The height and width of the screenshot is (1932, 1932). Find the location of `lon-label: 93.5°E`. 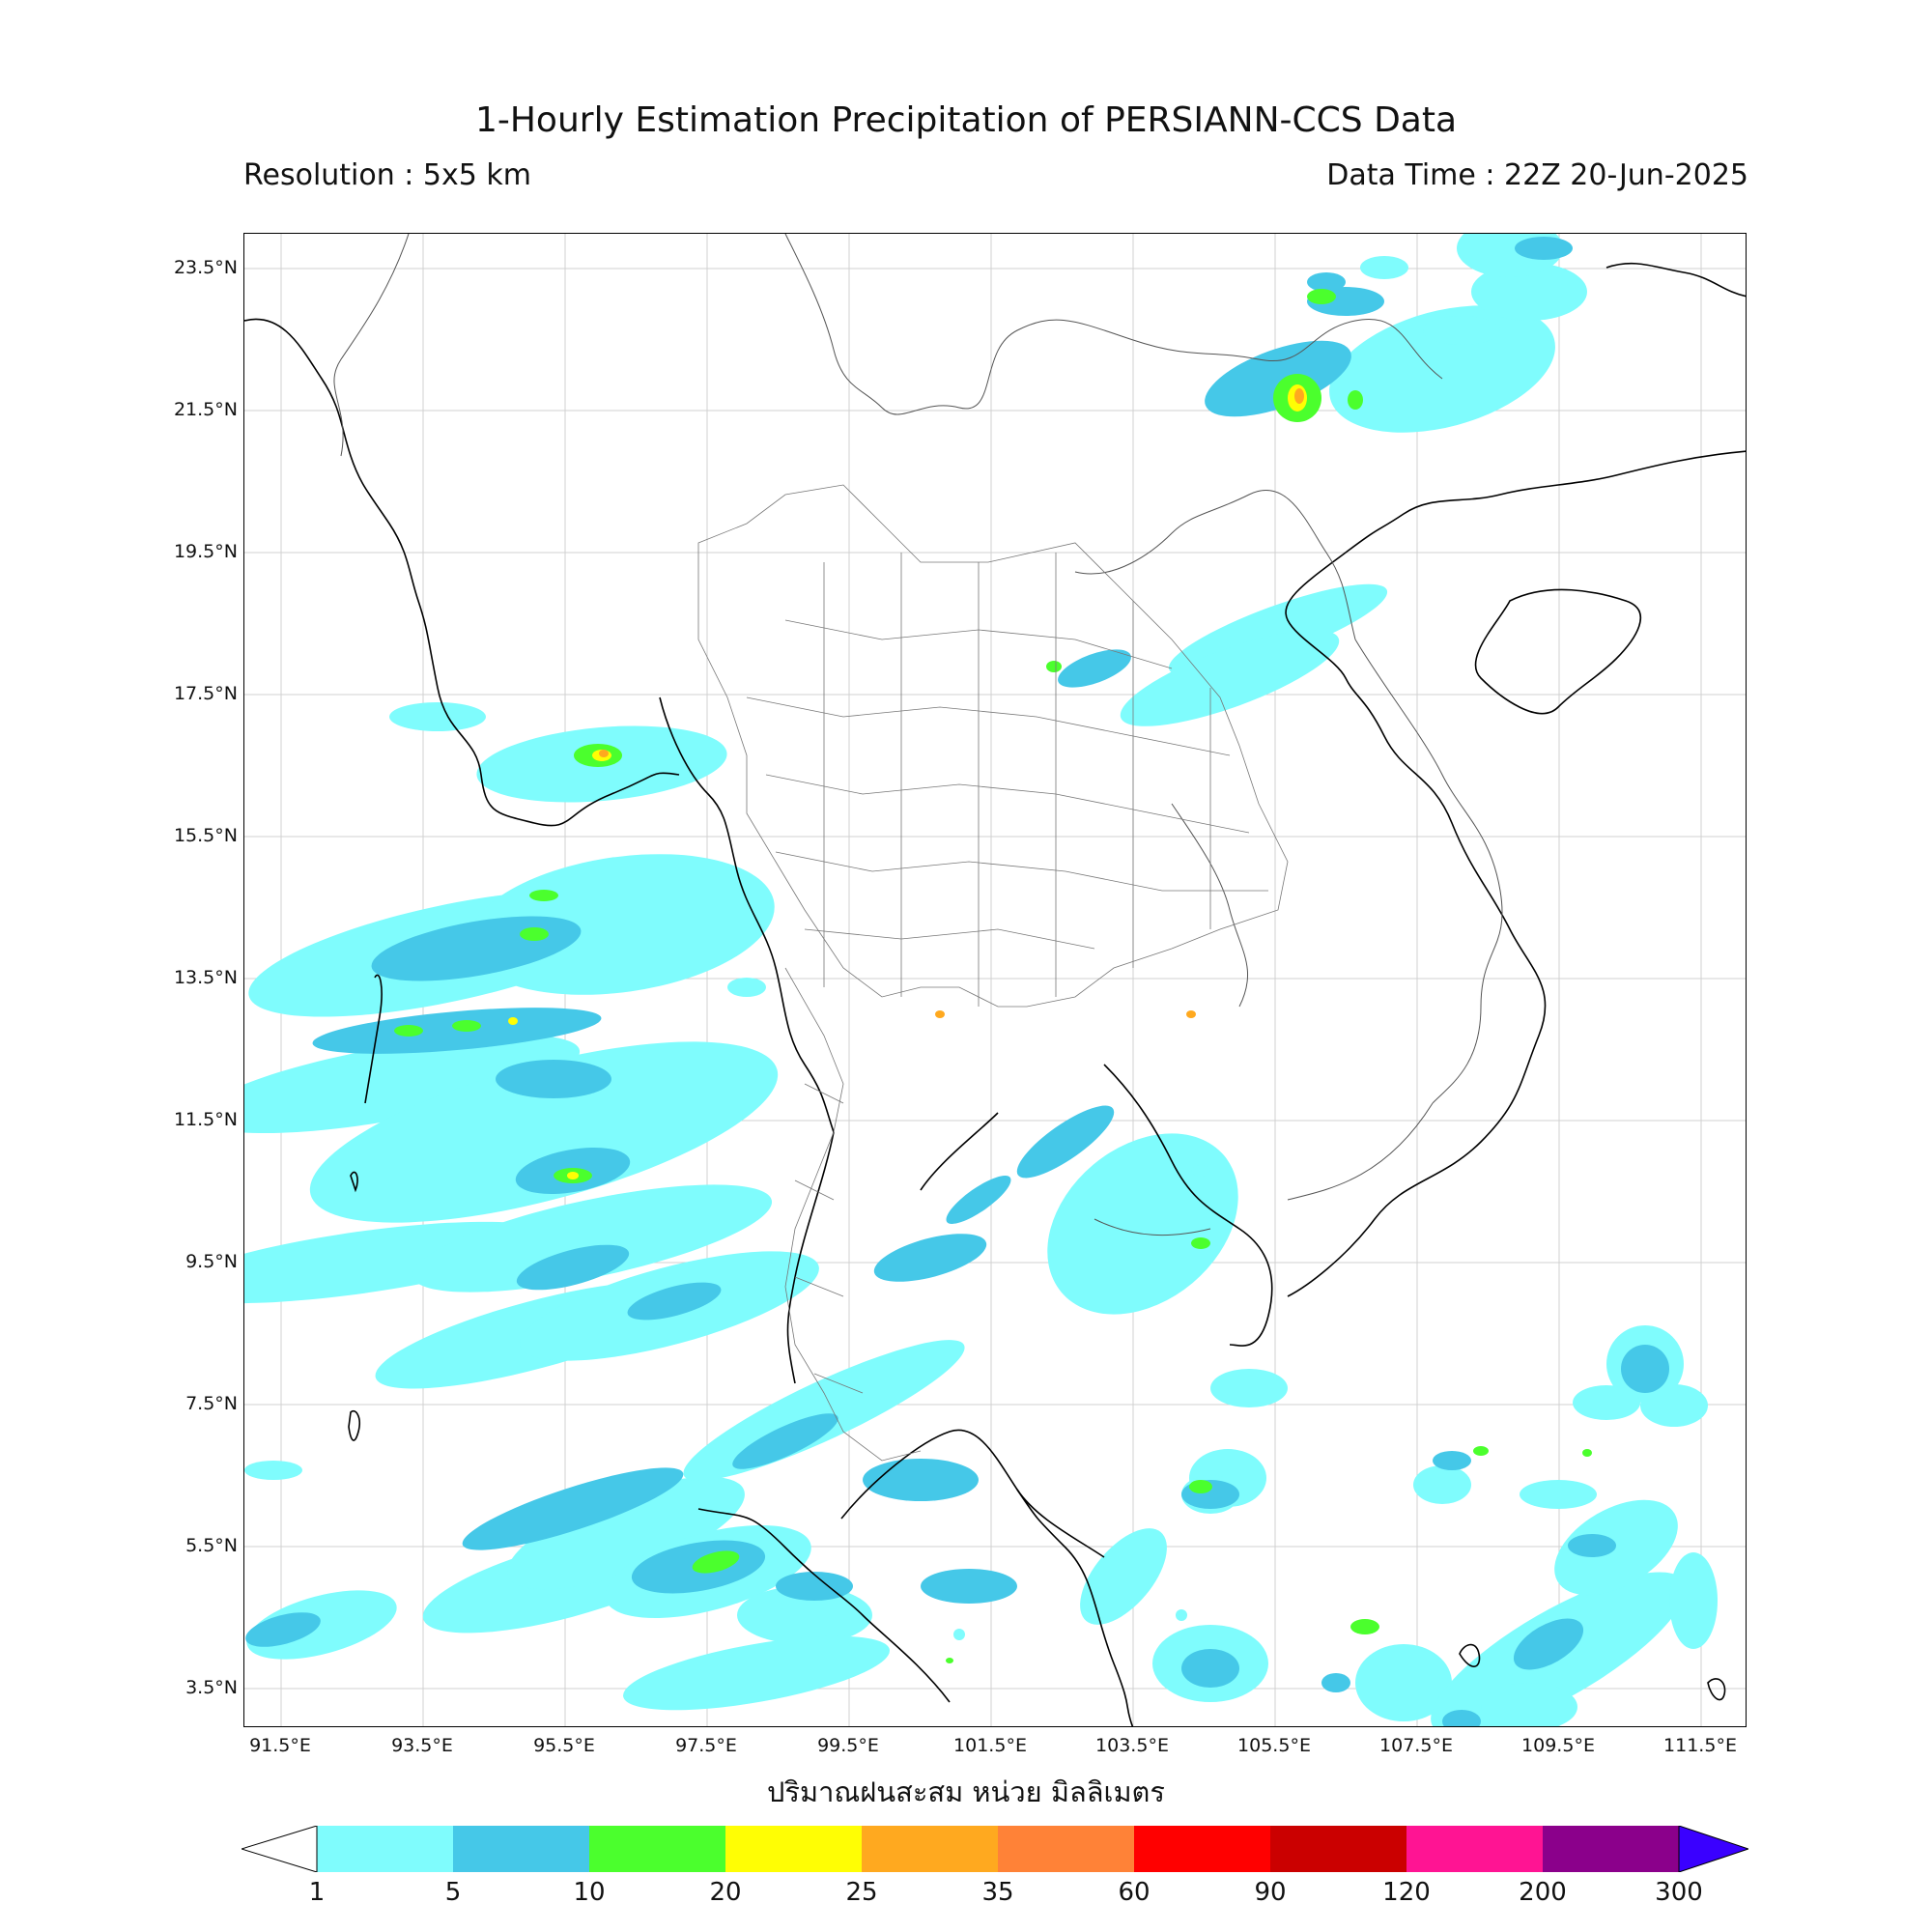

lon-label: 93.5°E is located at coordinates (422, 1745).